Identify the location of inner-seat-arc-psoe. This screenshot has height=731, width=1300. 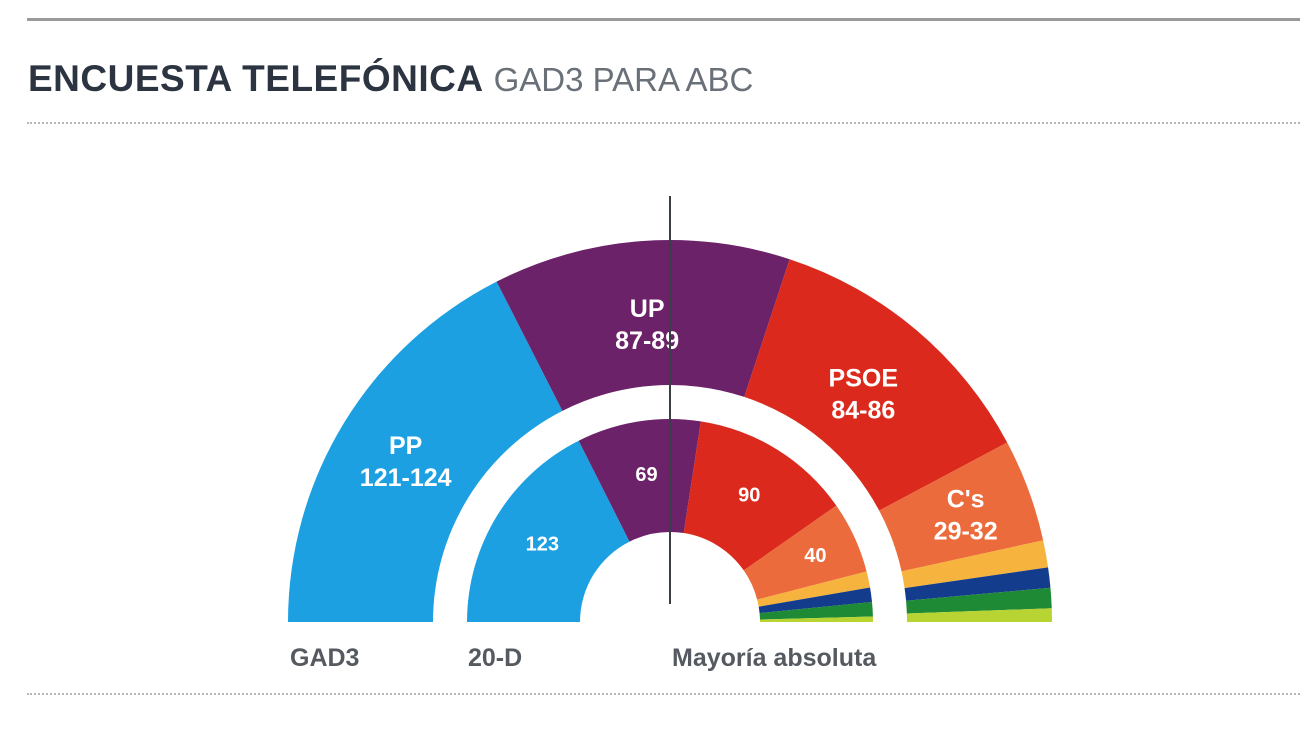
(760, 496).